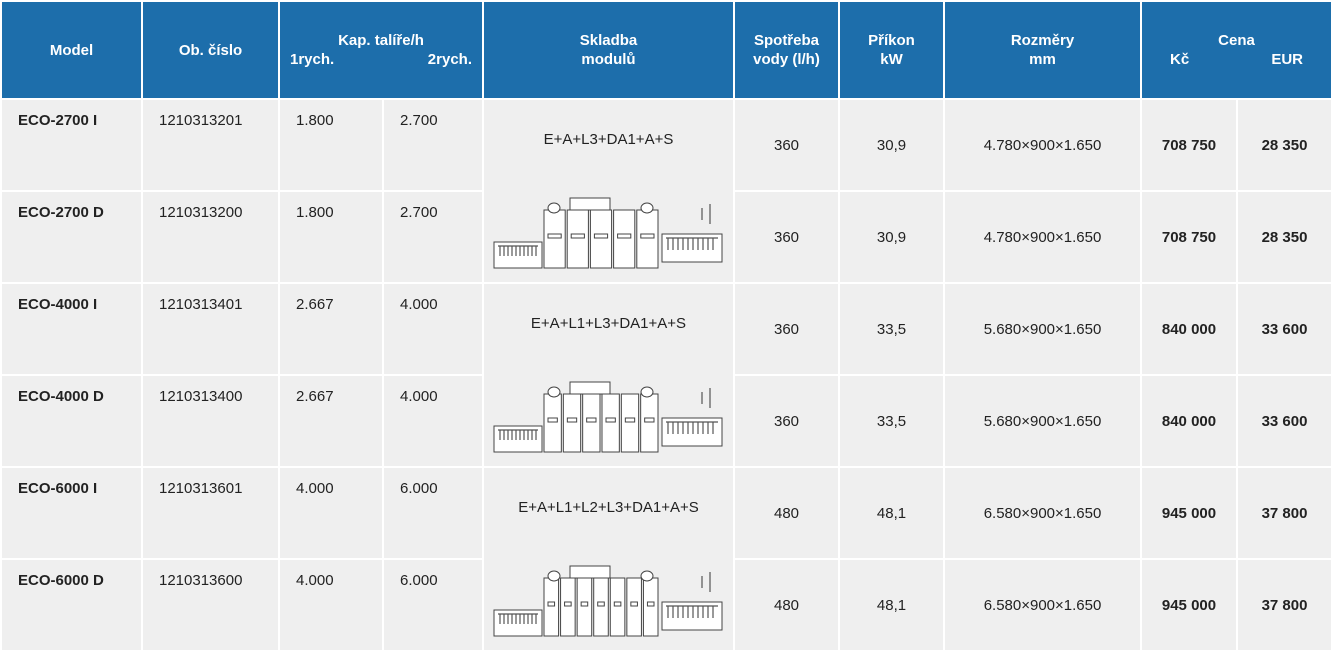  I want to click on composition-cell: E+A+L3+DA1+A+S, so click(608, 191).